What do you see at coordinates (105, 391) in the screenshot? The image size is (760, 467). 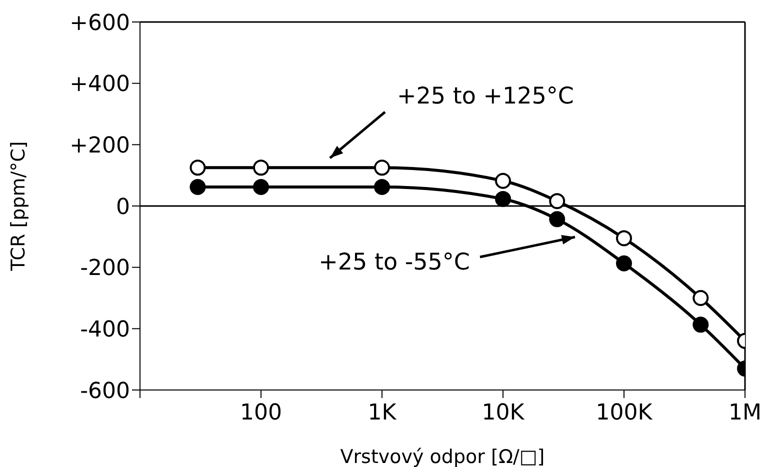 I see `y-tick-label: -600` at bounding box center [105, 391].